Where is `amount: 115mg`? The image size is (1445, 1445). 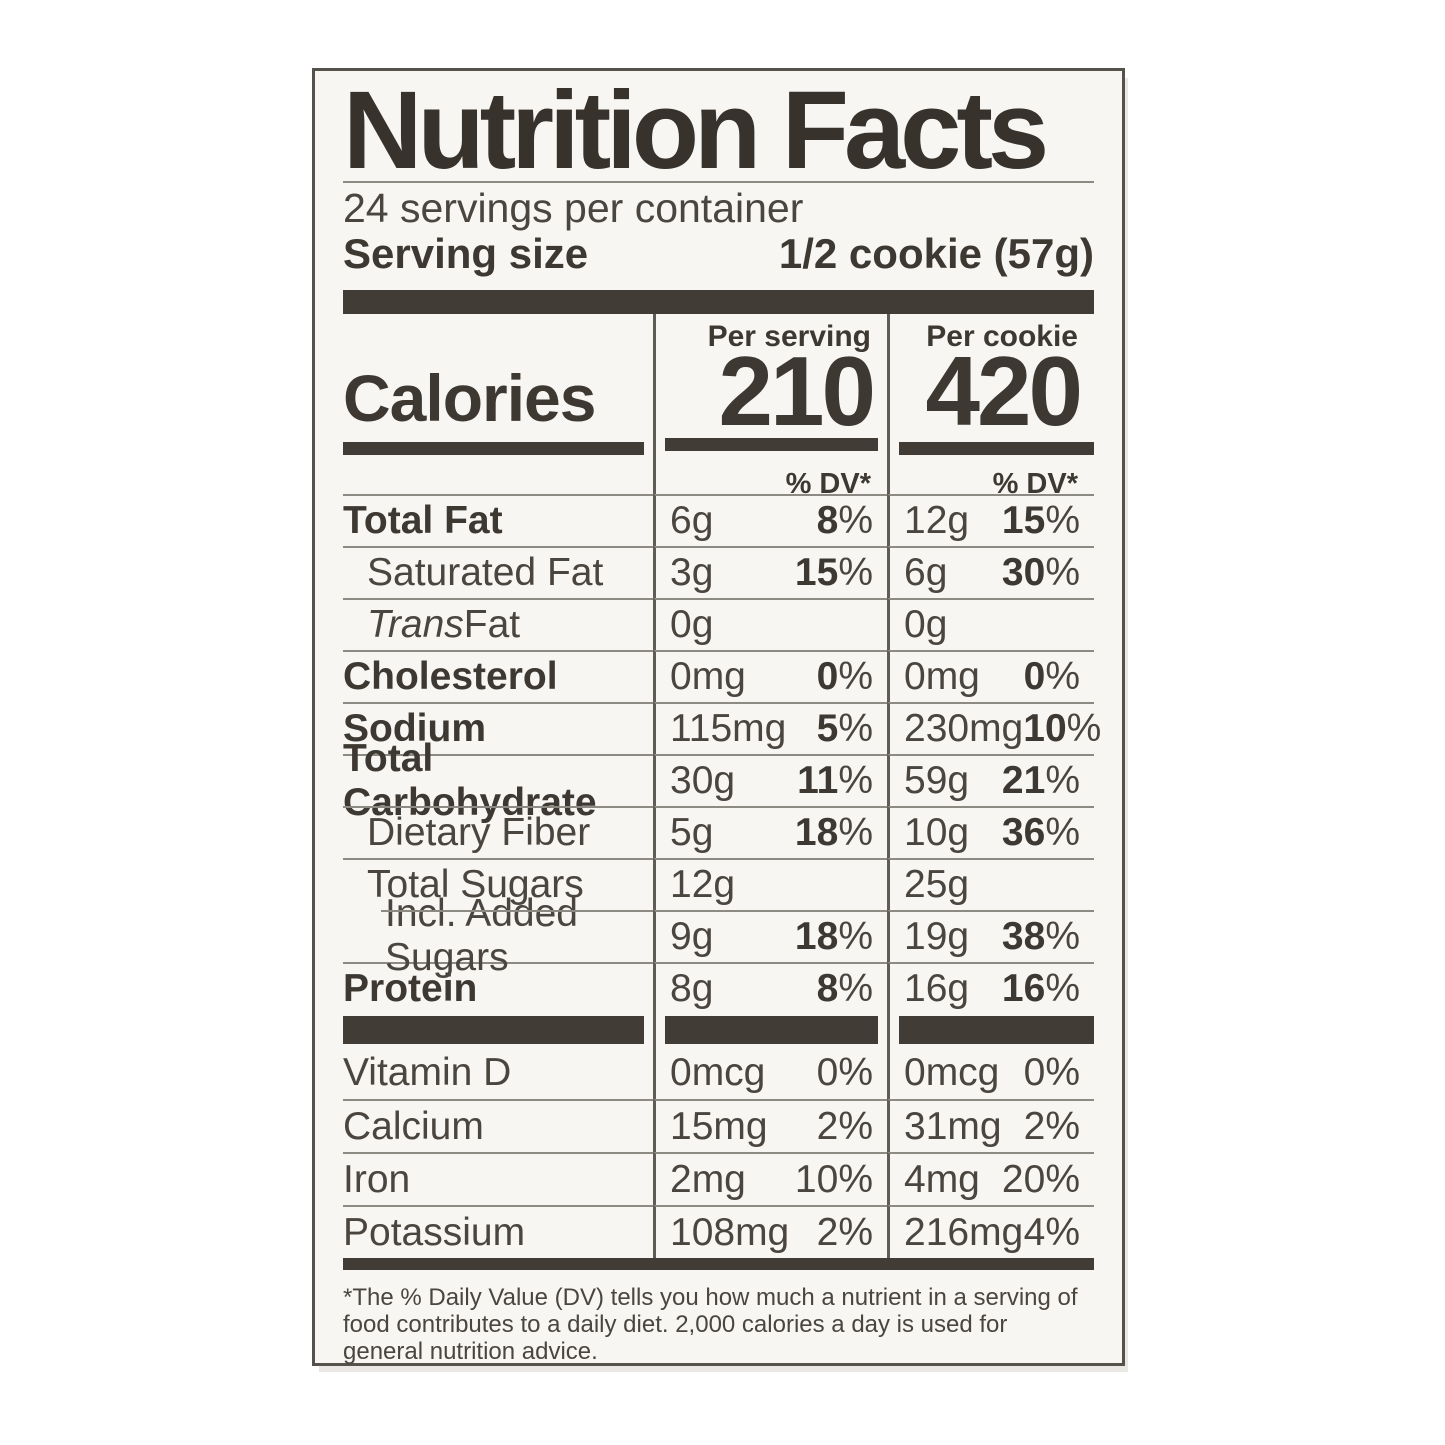
amount: 115mg is located at coordinates (728, 729).